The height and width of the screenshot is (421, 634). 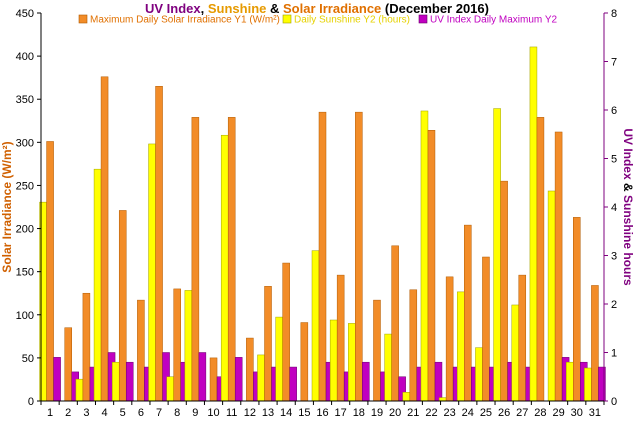 What do you see at coordinates (614, 402) in the screenshot?
I see `right-tick-label: 0` at bounding box center [614, 402].